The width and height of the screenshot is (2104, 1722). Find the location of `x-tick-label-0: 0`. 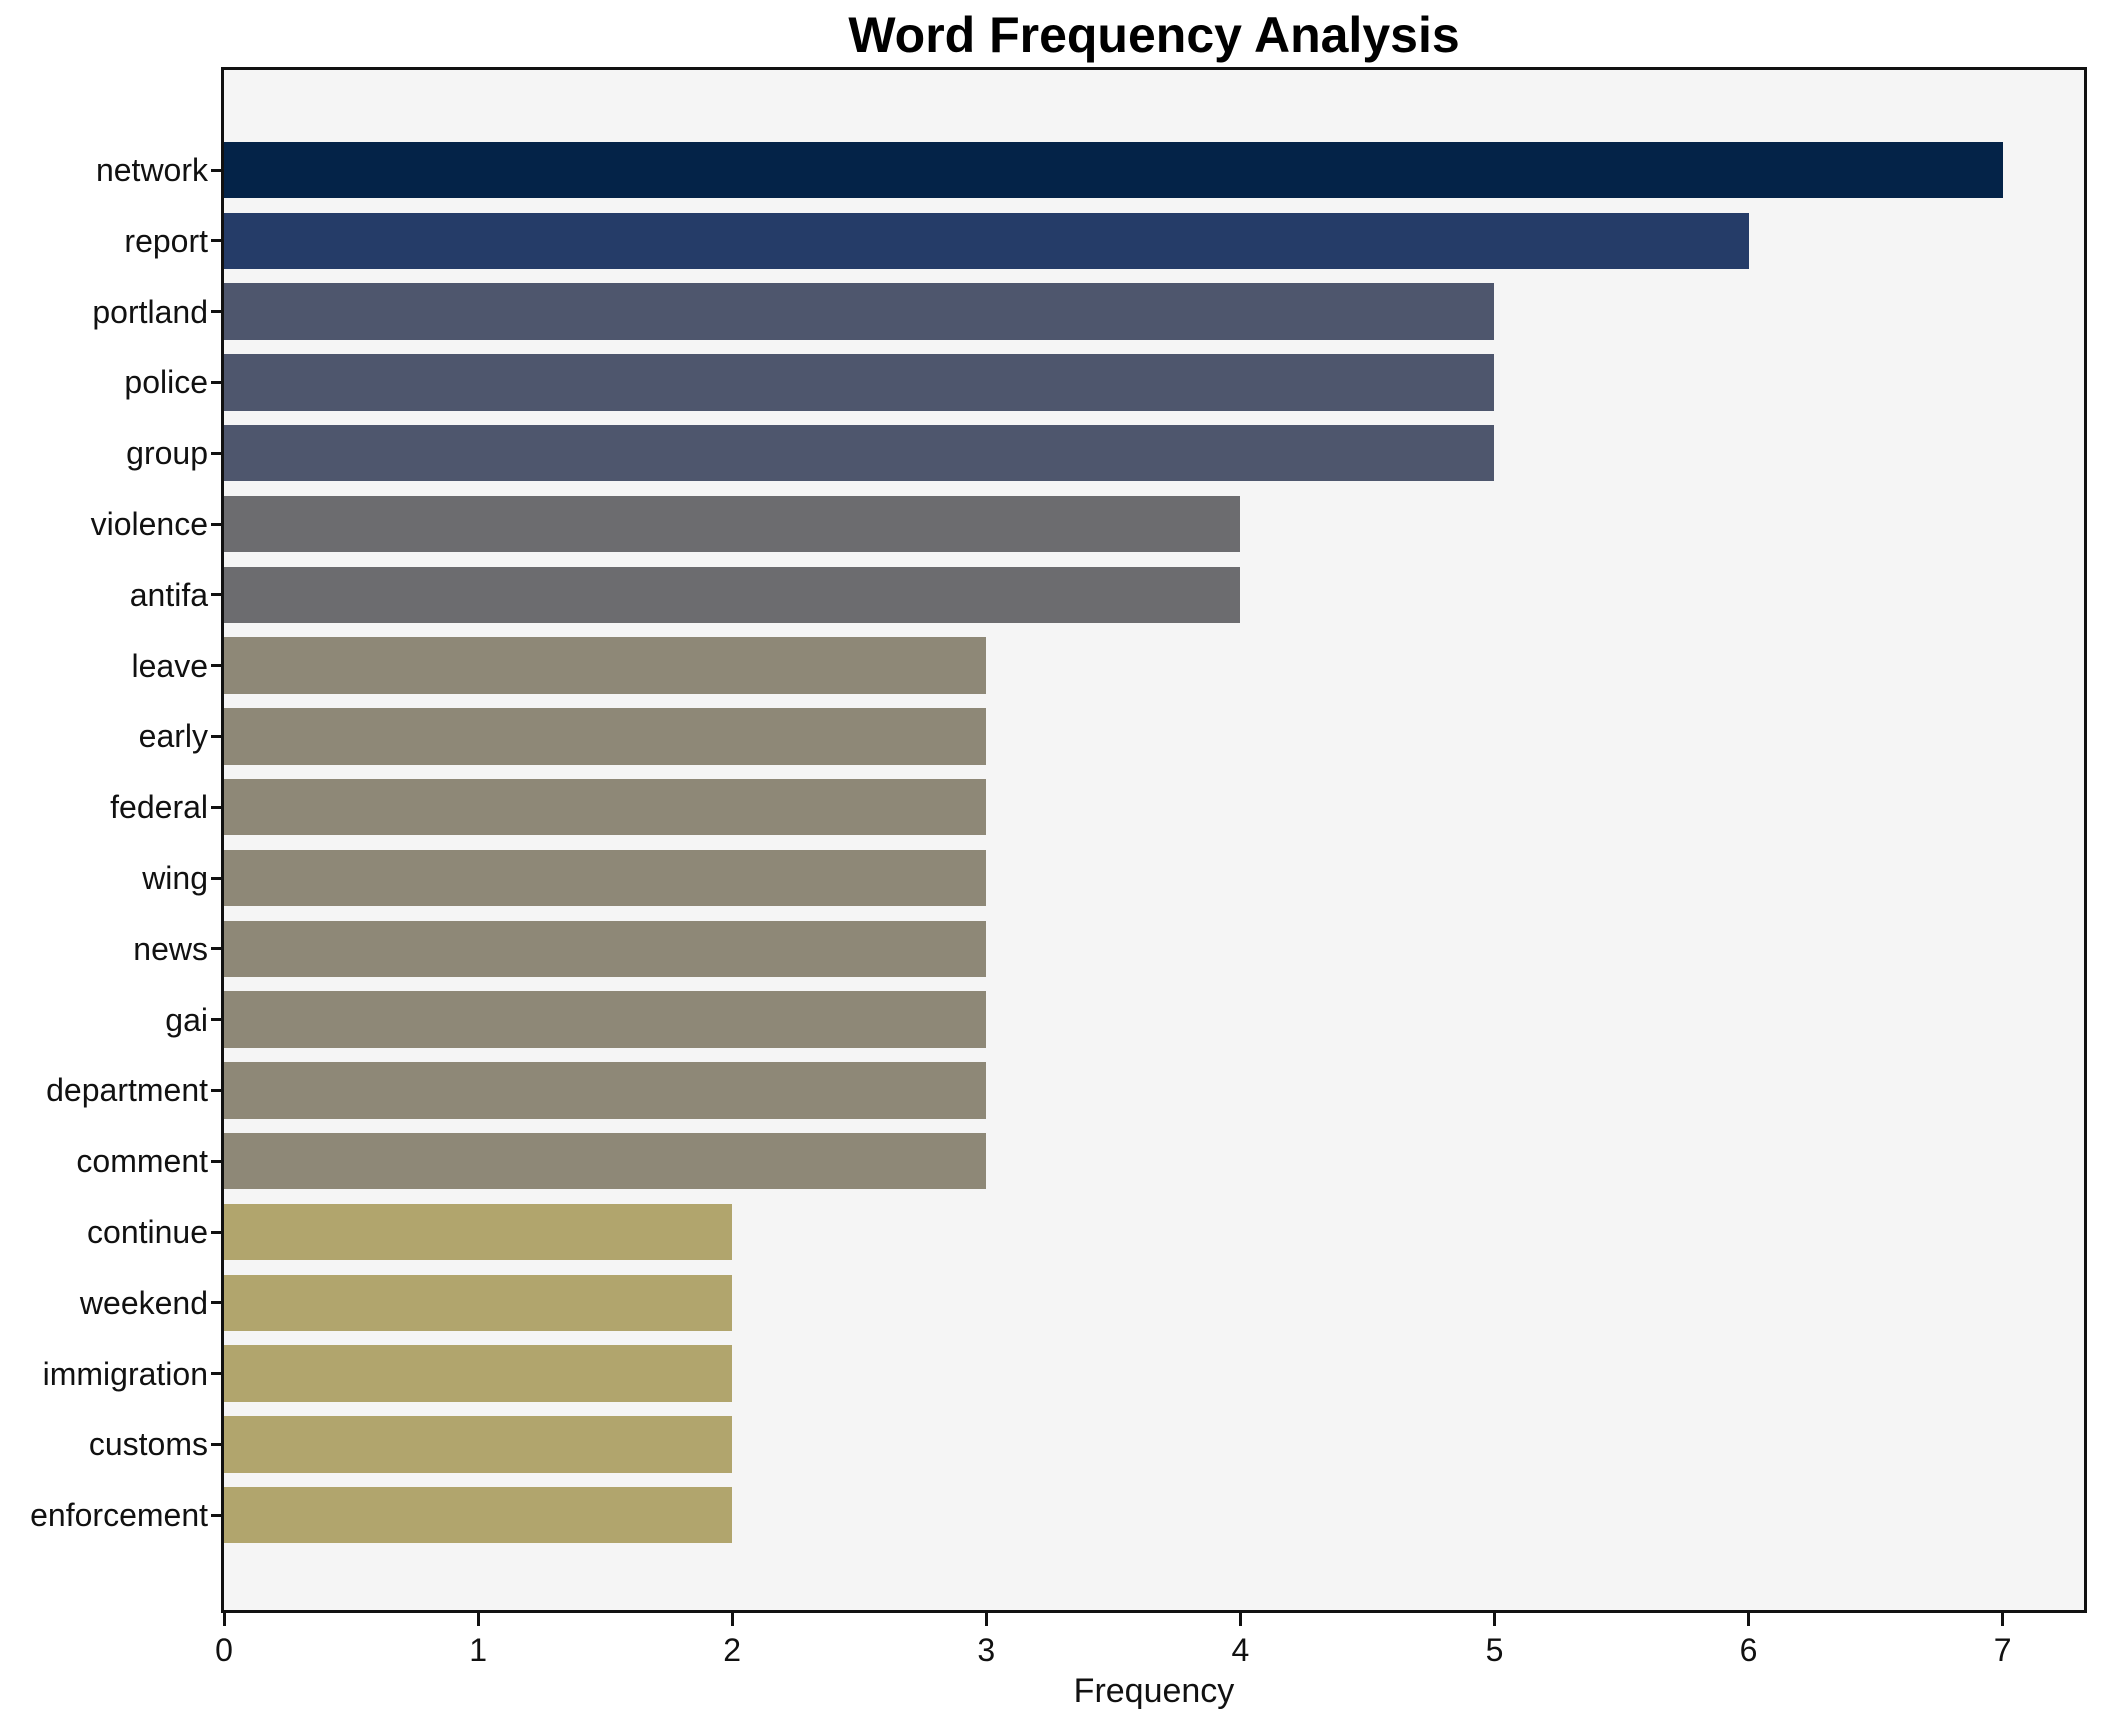

x-tick-label-0: 0 is located at coordinates (224, 1650).